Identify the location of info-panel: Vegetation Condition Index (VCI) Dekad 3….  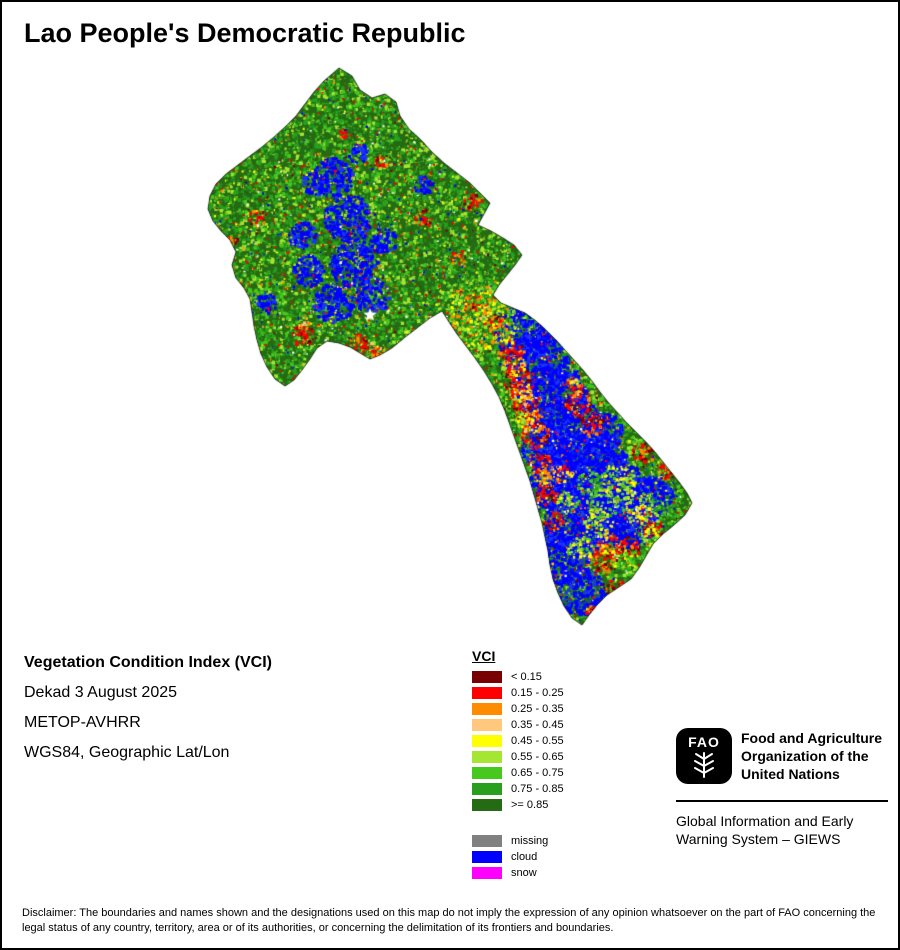
(148, 714).